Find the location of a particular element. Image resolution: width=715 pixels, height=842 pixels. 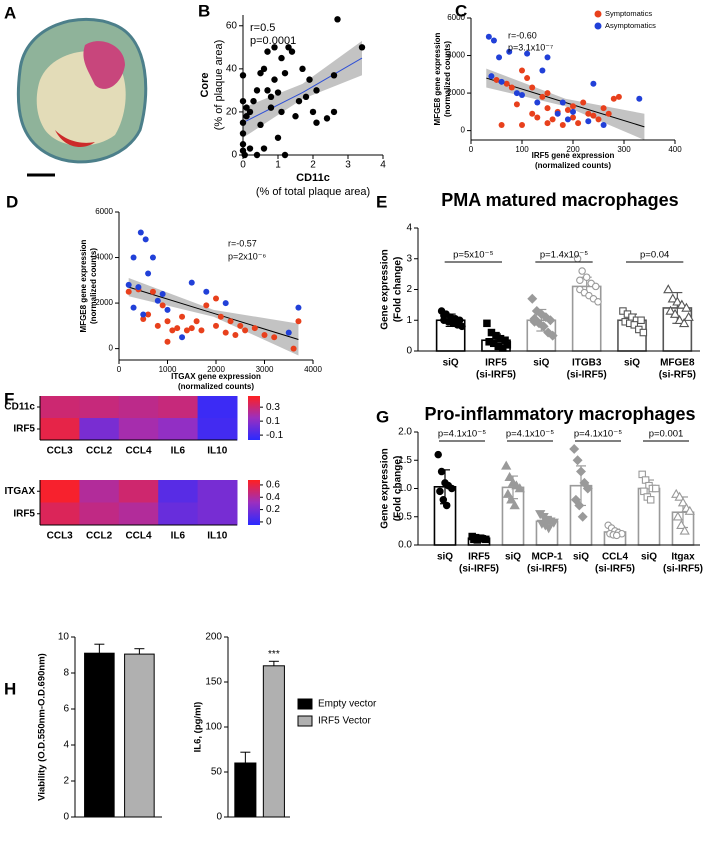

y-axis-label: (normalized counts) is located at coordinates (447, 79).